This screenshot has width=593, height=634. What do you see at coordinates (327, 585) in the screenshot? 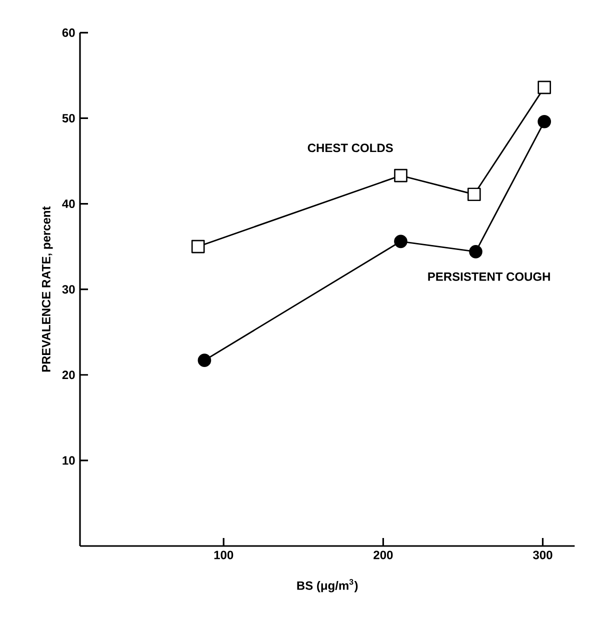
I see `x-axis-title: BS (μg/m$^{3}$)` at bounding box center [327, 585].